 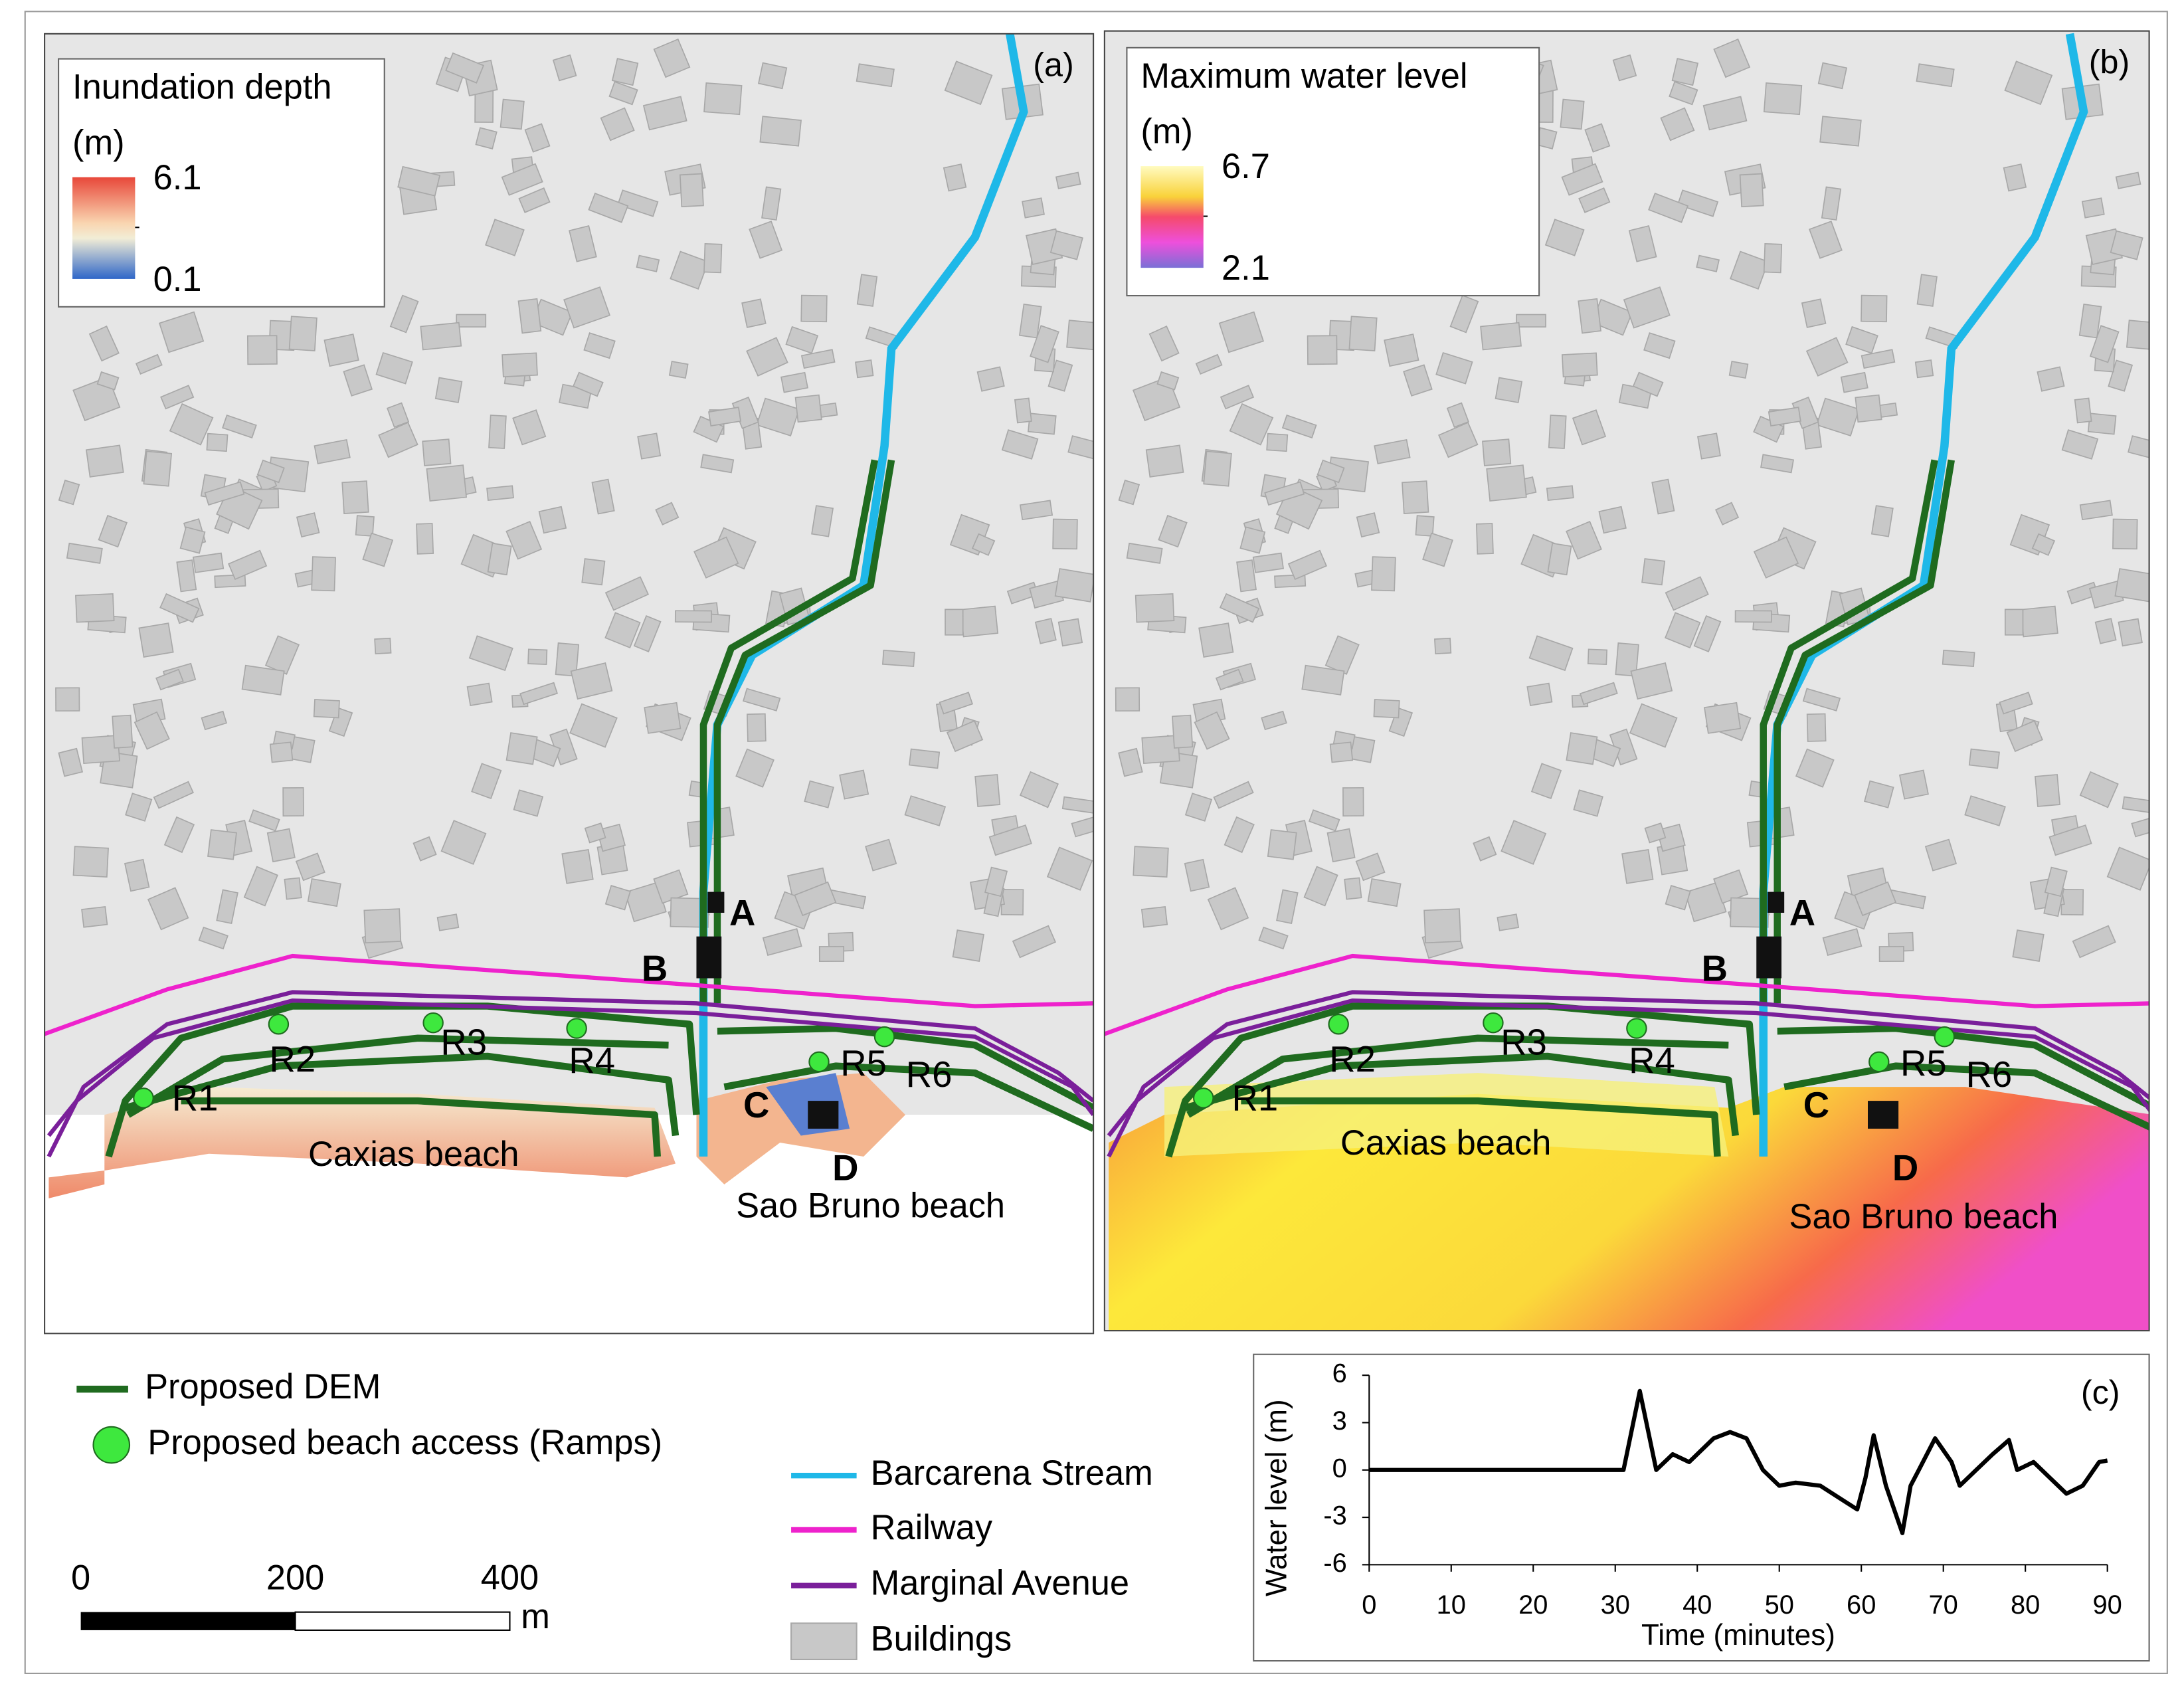 What do you see at coordinates (202, 88) in the screenshot?
I see `legend-title: Inundation depth` at bounding box center [202, 88].